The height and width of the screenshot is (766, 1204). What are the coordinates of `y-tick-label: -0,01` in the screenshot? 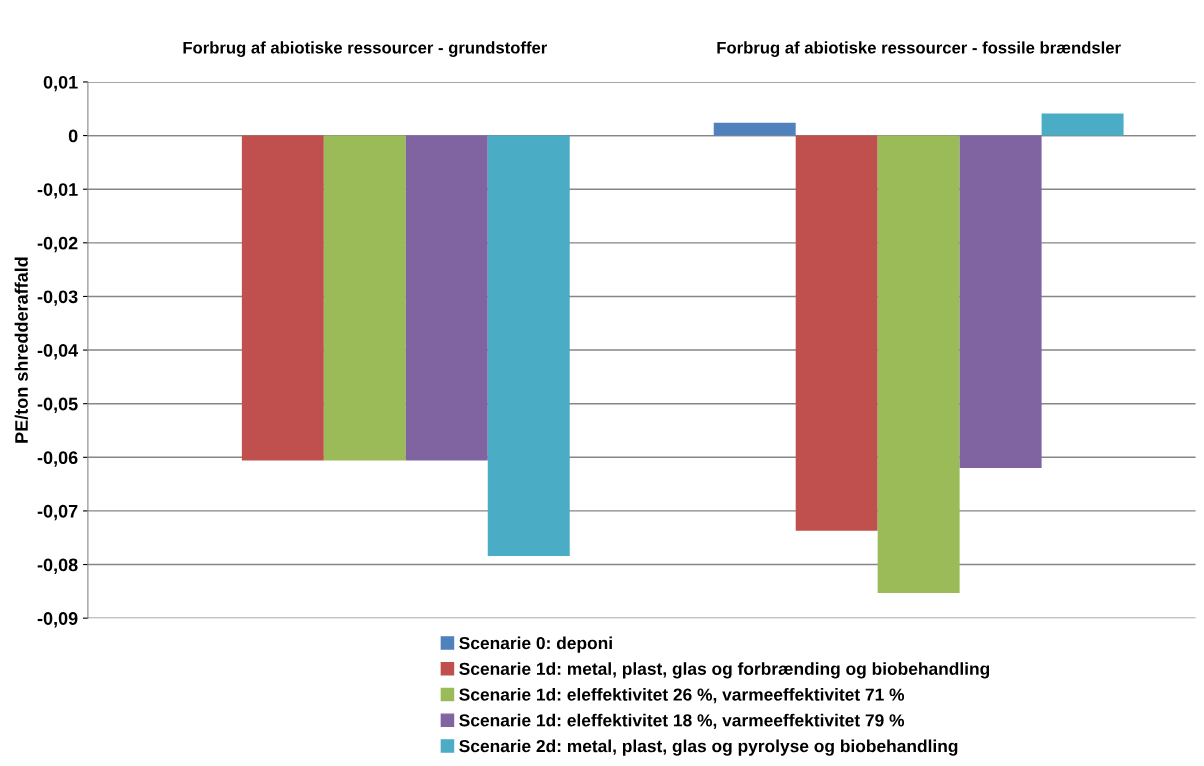 It's located at (57, 191).